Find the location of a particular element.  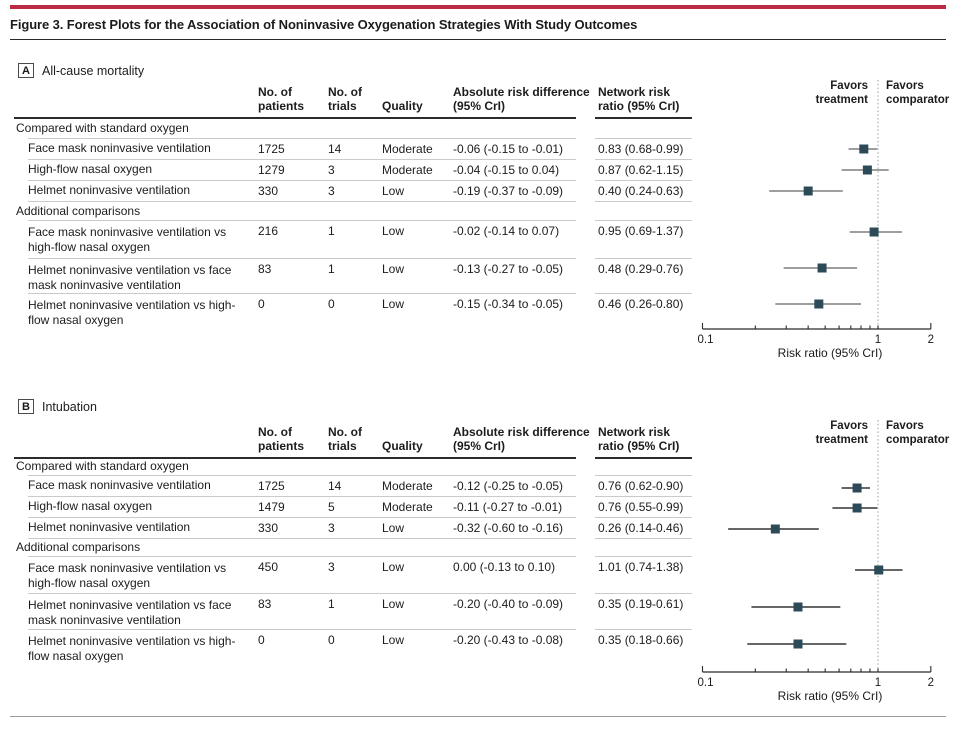

ard-cell: -0.04 (-0.15 to 0.04) is located at coordinates (506, 169).